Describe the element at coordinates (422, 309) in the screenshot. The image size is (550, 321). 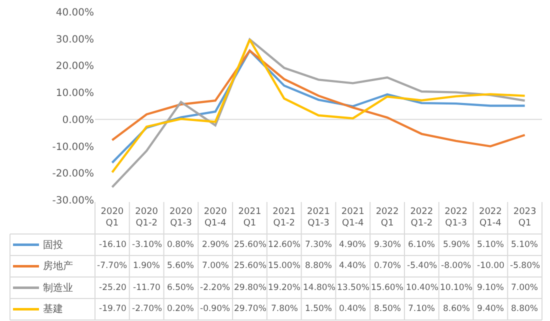
I see `data-label: 7.10%` at that location.